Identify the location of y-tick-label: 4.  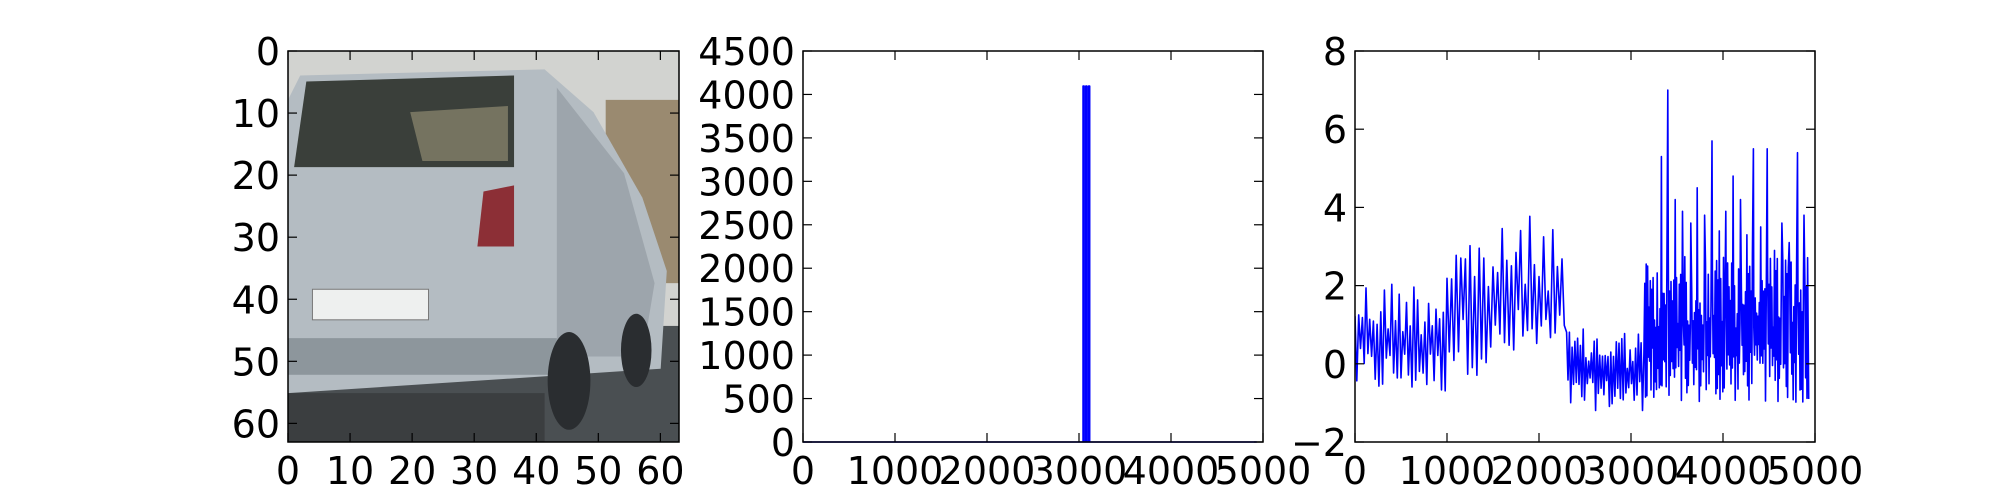
(1335, 208).